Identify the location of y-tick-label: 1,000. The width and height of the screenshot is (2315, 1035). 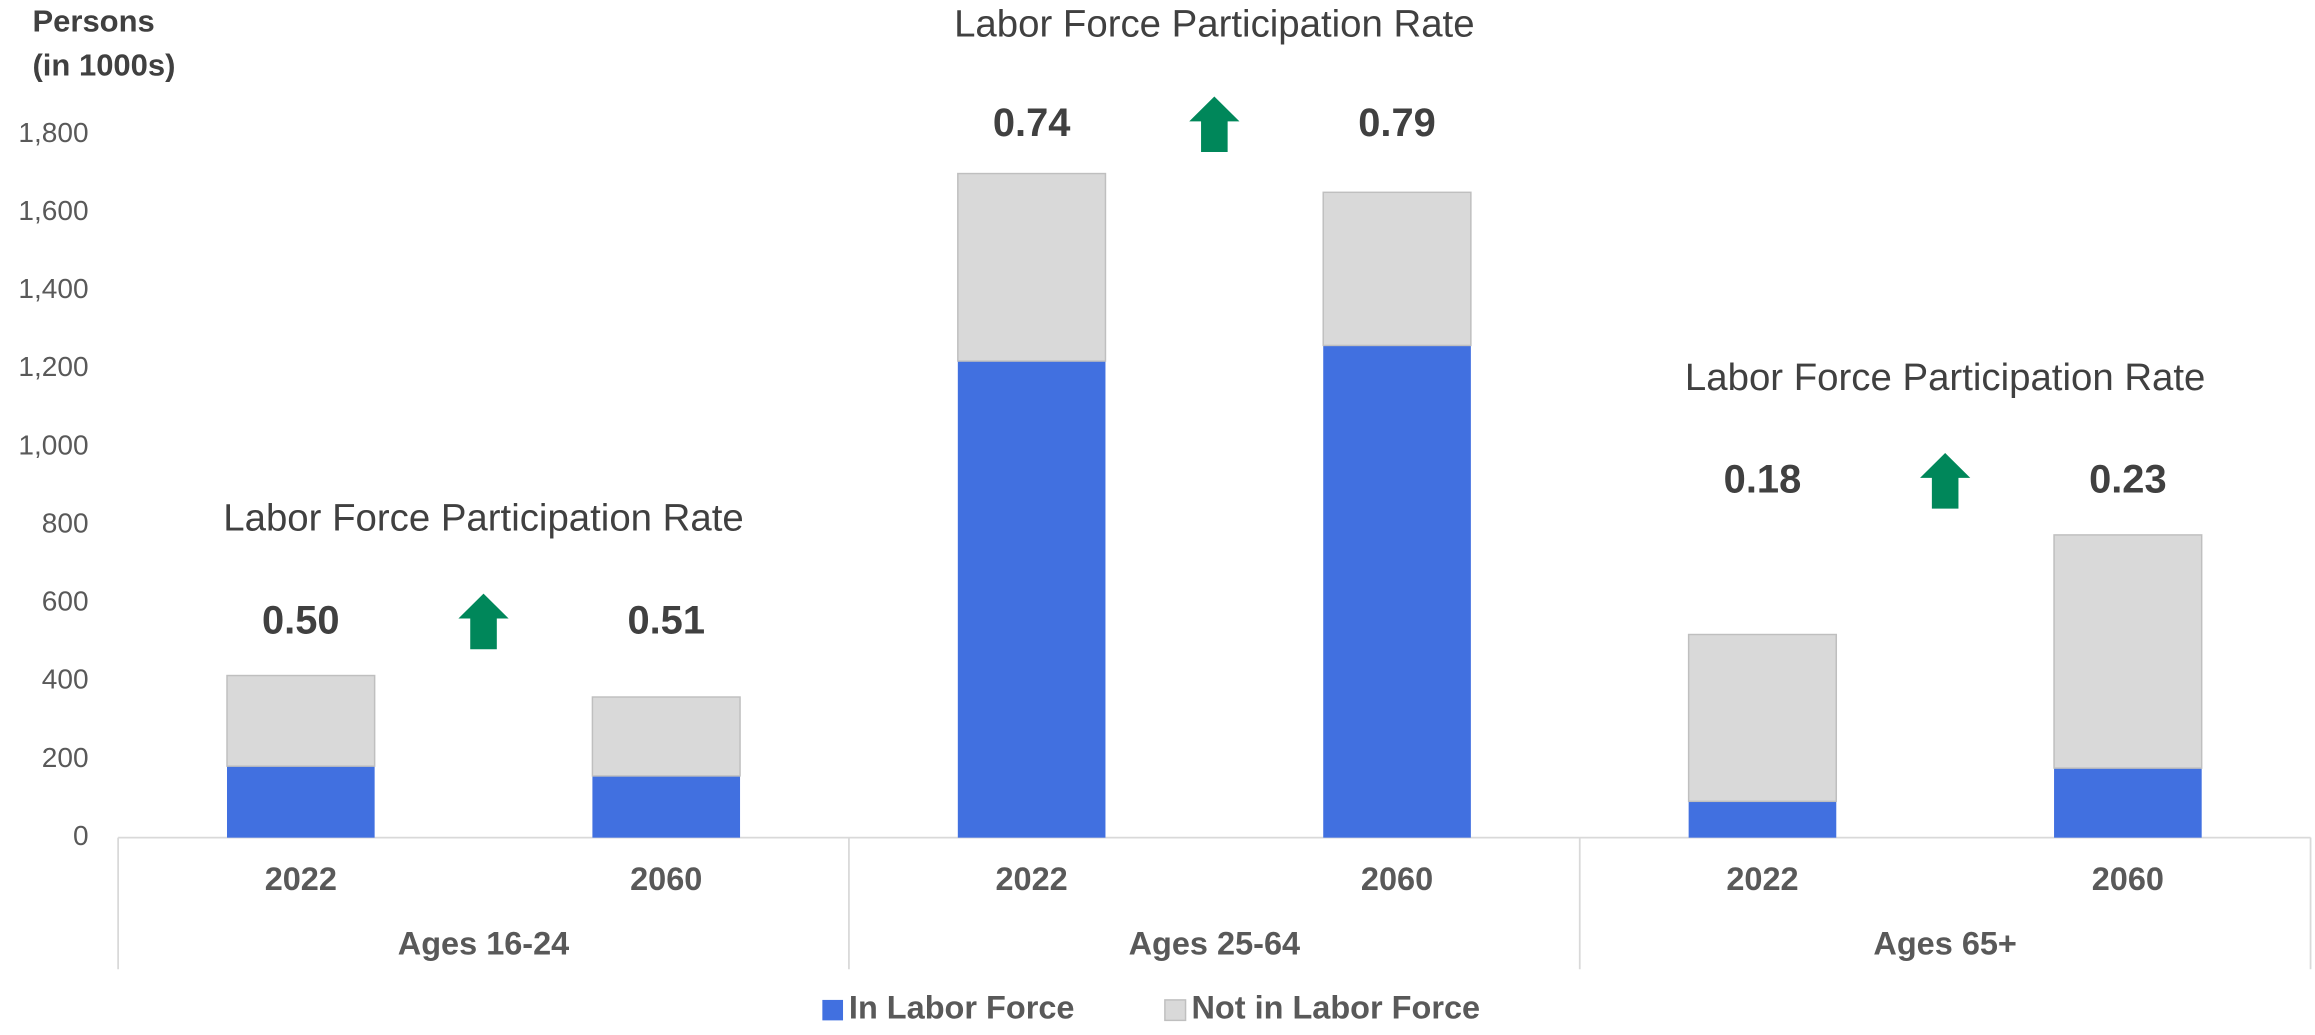
(53, 444).